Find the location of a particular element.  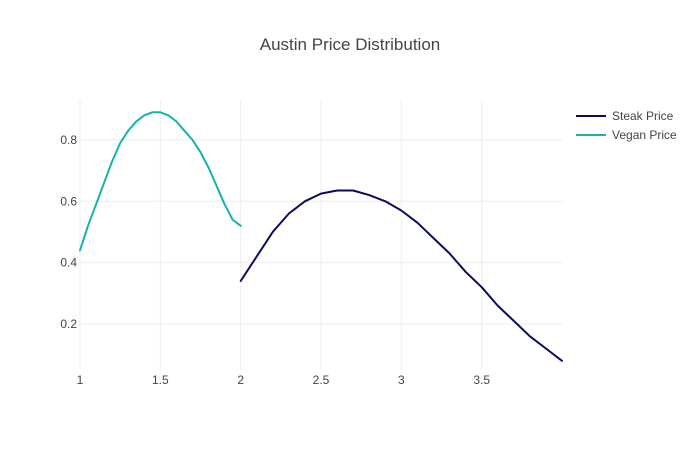

x-tick-label: 3.5 is located at coordinates (481, 380).